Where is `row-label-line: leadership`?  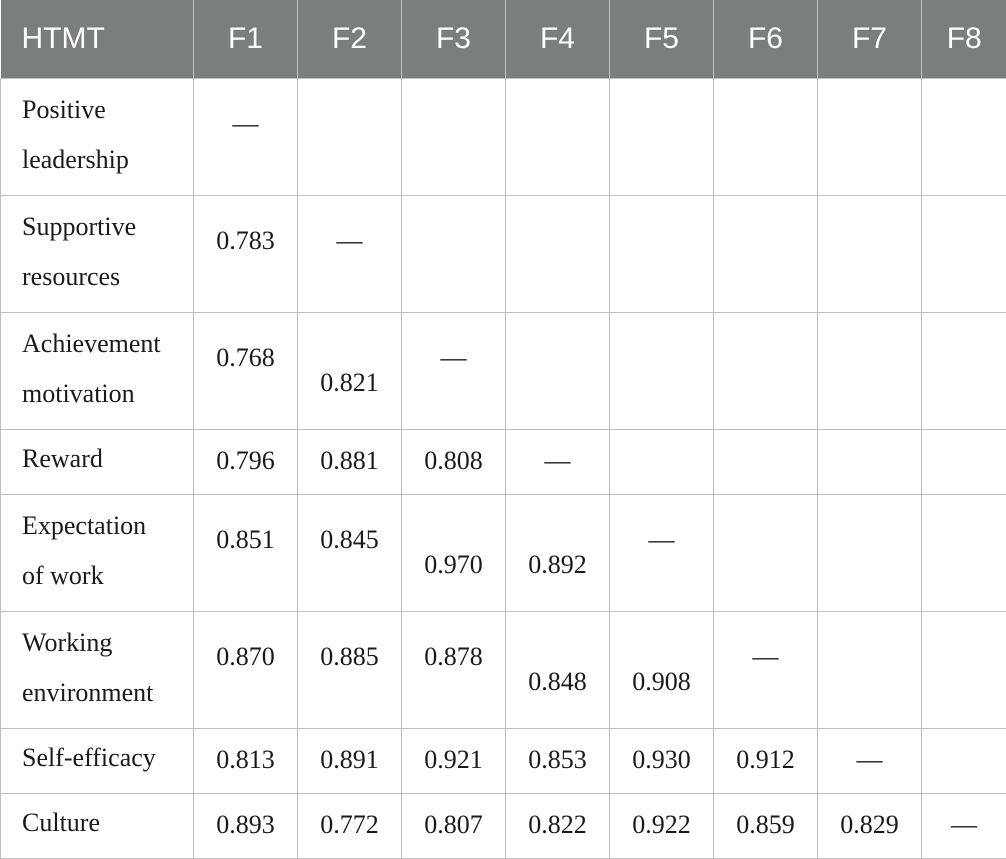
row-label-line: leadership is located at coordinates (107, 160).